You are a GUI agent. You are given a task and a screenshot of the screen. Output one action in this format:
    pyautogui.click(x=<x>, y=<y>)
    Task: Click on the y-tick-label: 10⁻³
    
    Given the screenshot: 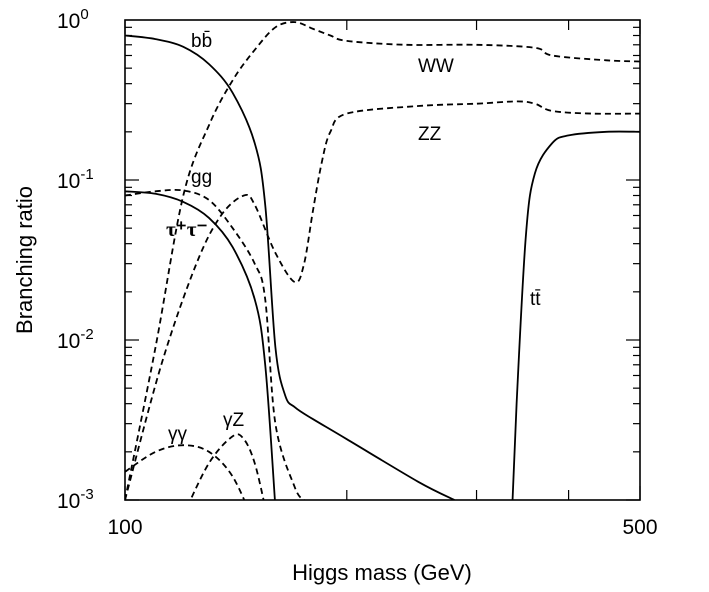 What is the action you would take?
    pyautogui.click(x=75, y=499)
    